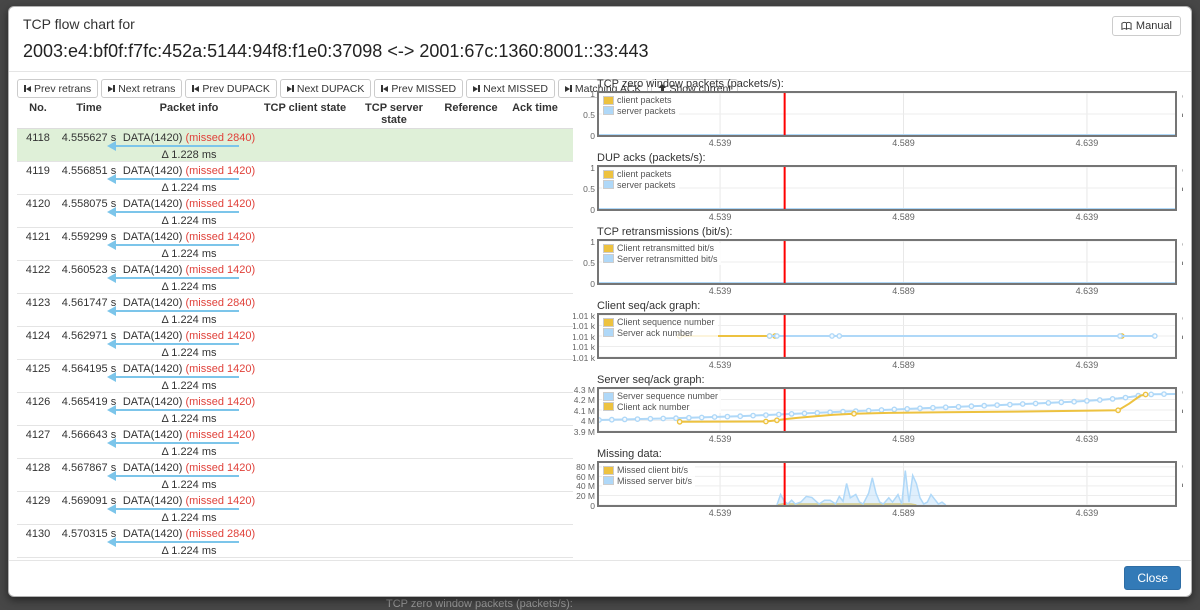  I want to click on step-backward-icon, so click(196, 88).